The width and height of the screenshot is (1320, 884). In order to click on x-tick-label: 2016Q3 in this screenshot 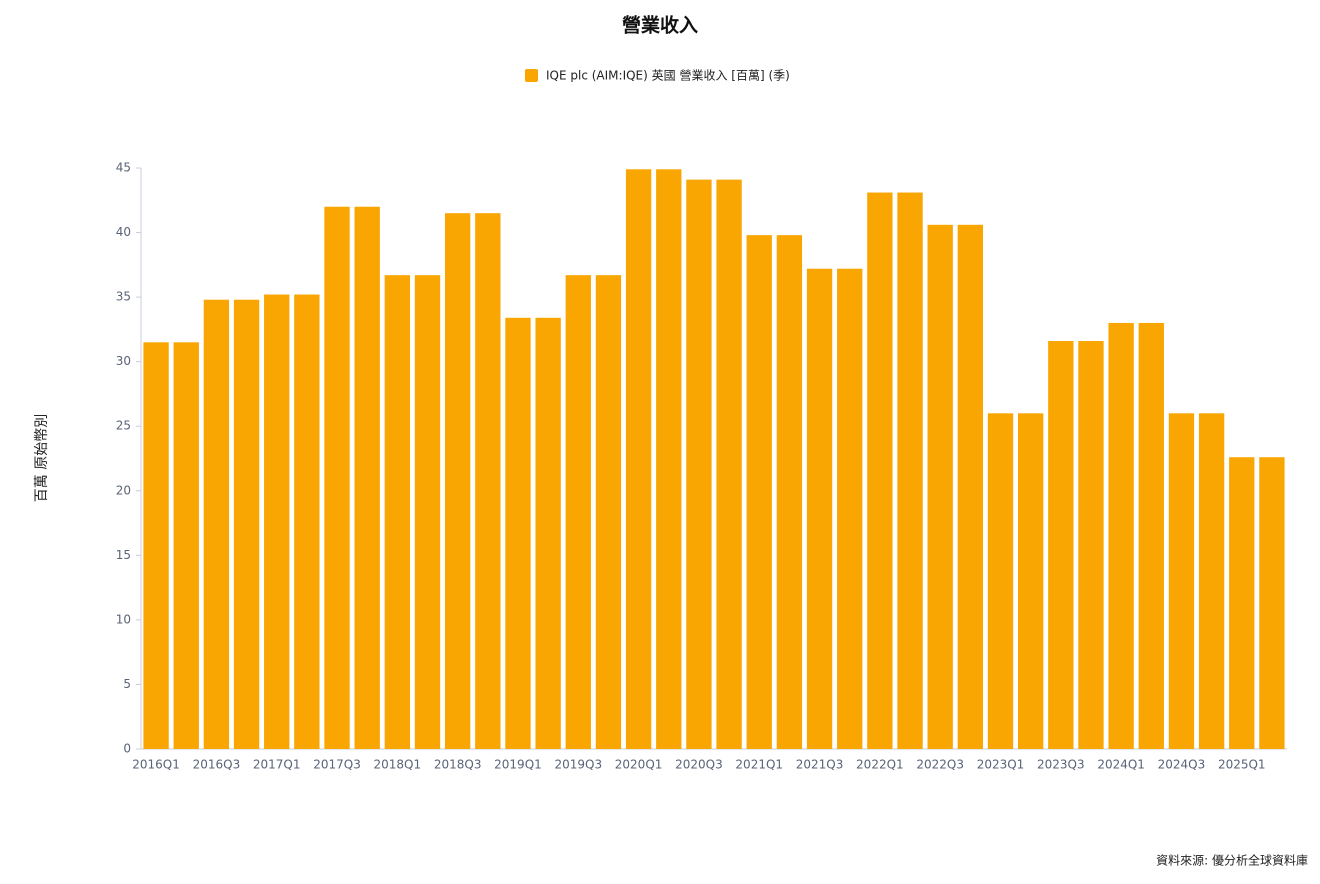, I will do `click(217, 765)`.